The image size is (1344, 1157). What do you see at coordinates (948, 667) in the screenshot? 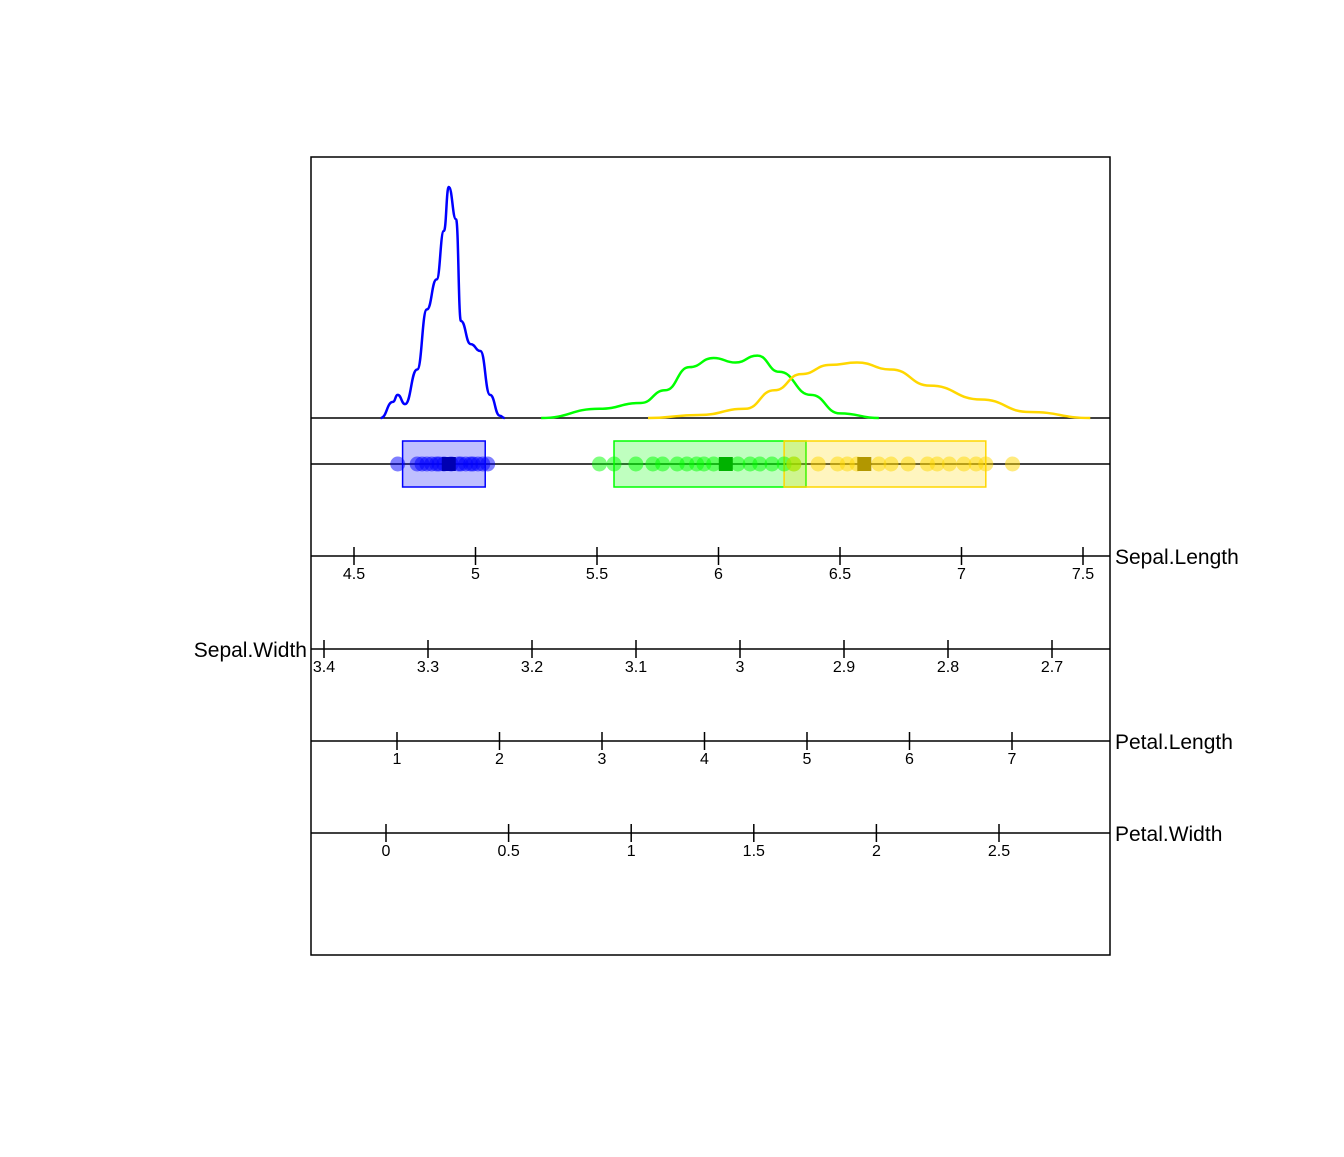
I see `tick-label: 2.8` at bounding box center [948, 667].